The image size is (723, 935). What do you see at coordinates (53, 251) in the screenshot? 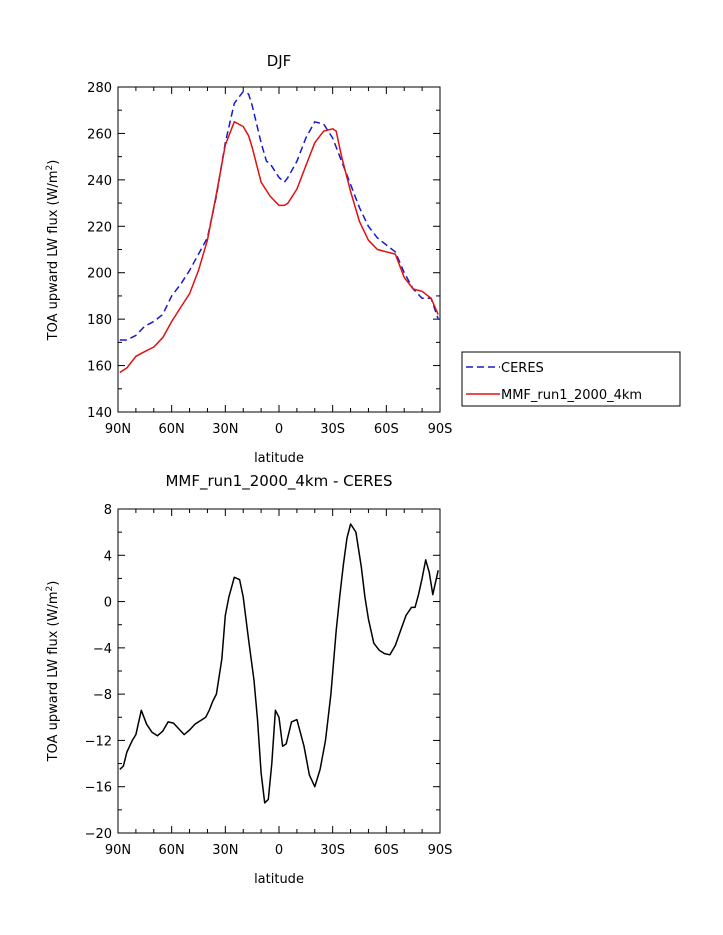
I see `y-axis-label-top: TOA upward LW flux (W/m2)` at bounding box center [53, 251].